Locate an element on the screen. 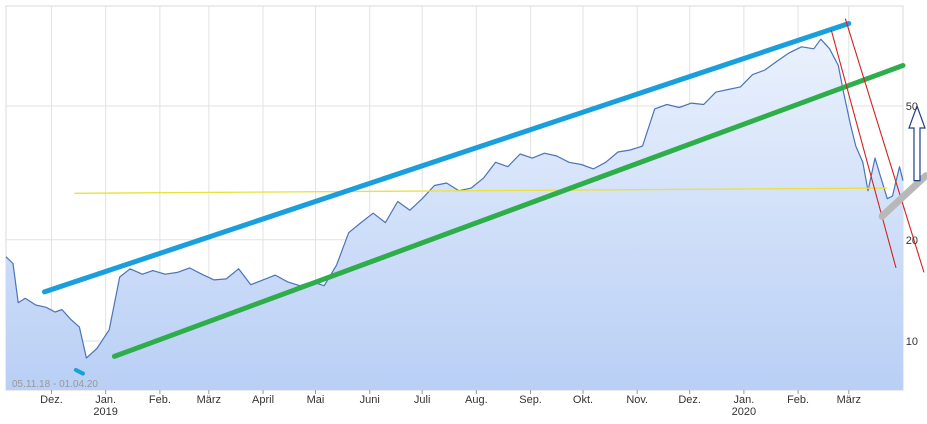  x-tick-label: Juni is located at coordinates (370, 400).